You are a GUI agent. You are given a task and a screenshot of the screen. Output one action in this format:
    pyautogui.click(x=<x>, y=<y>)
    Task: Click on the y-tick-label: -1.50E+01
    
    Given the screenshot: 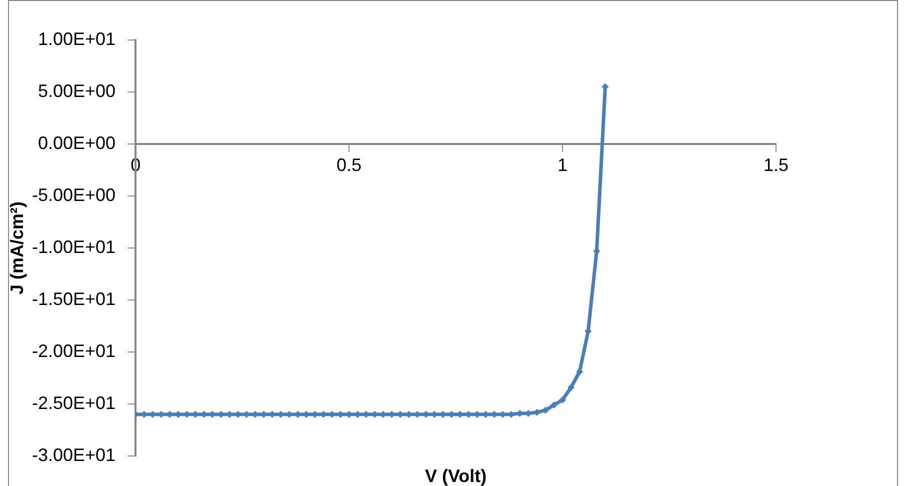 What is the action you would take?
    pyautogui.click(x=74, y=298)
    